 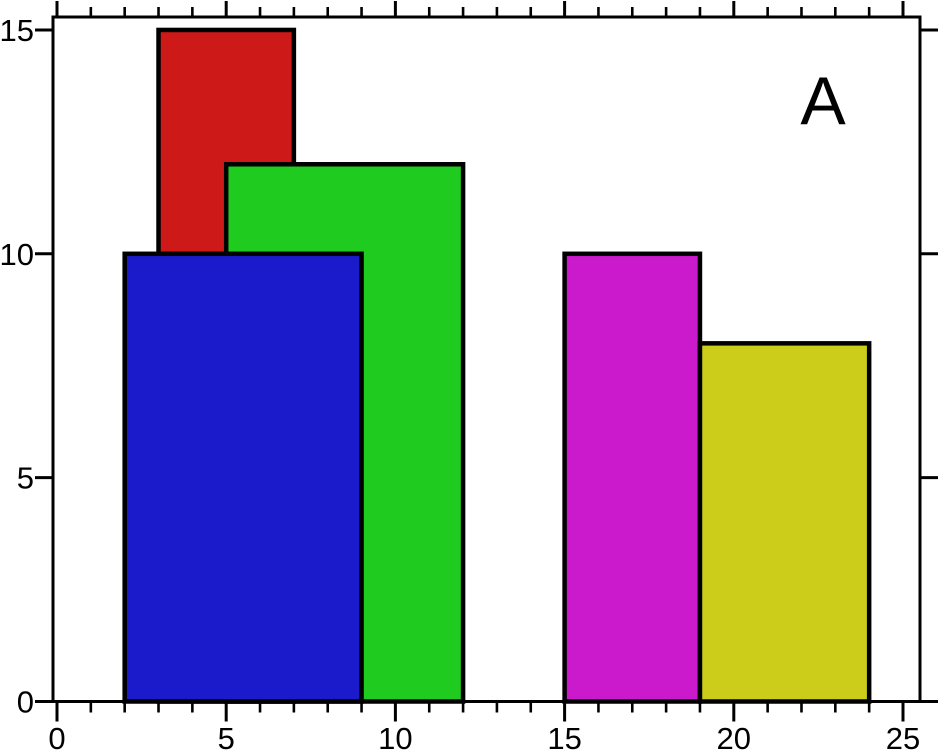 What do you see at coordinates (17, 254) in the screenshot?
I see `y-tick-label: 10` at bounding box center [17, 254].